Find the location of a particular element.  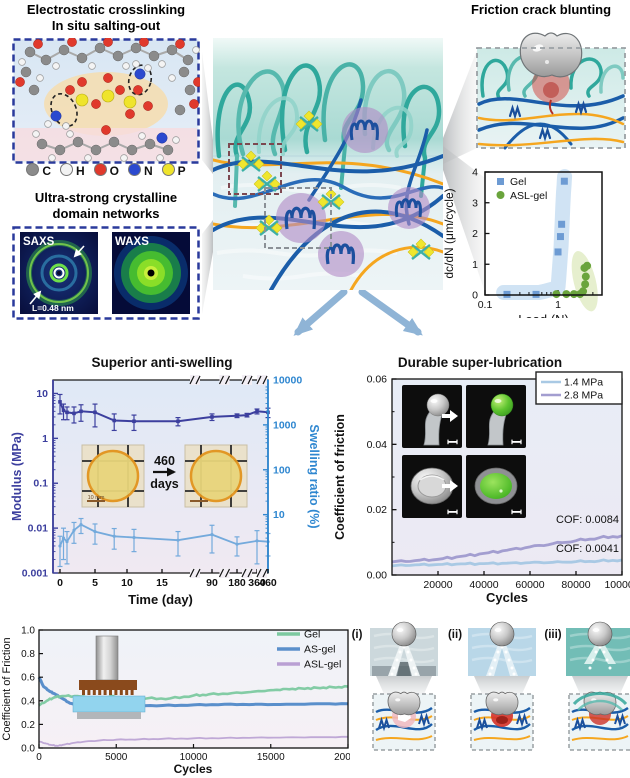

title-line2: In situ salting-out is located at coordinates (106, 25).